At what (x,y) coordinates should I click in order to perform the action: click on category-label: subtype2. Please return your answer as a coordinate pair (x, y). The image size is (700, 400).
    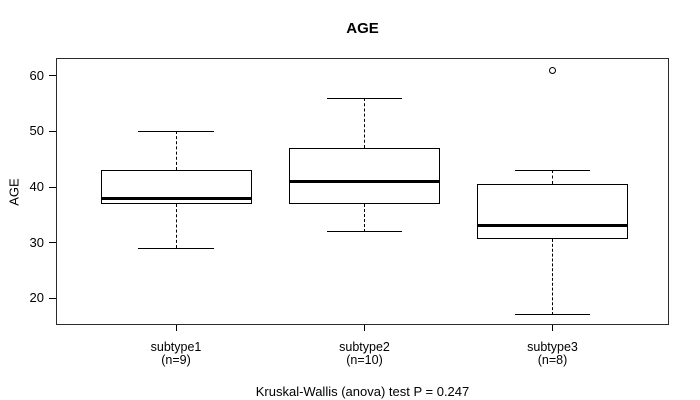
    Looking at the image, I should click on (364, 347).